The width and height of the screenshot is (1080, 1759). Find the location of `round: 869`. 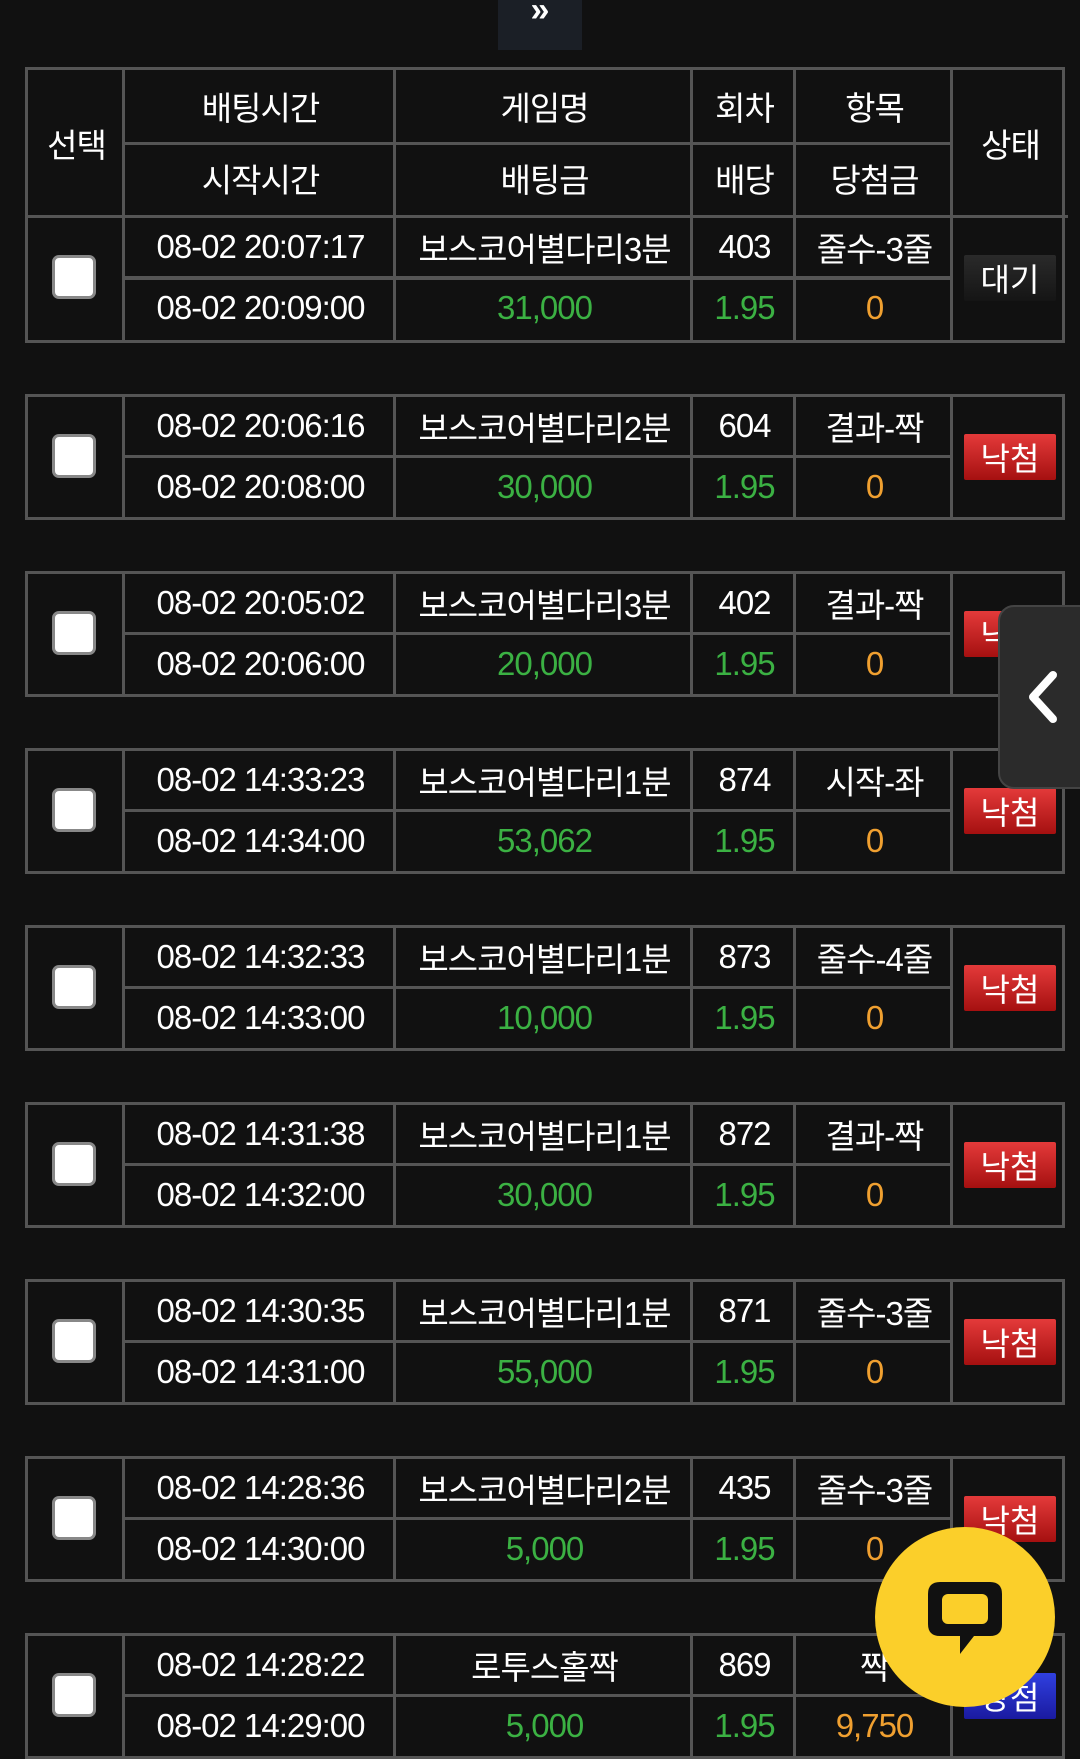

round: 869 is located at coordinates (744, 1664).